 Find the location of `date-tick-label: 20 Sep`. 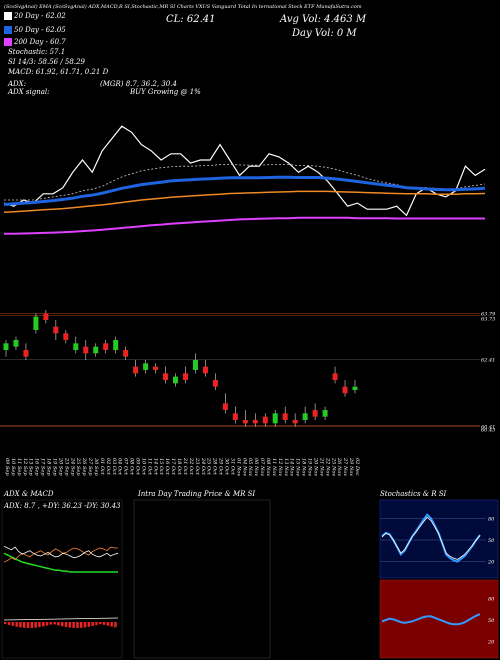

date-tick-label: 20 Sep is located at coordinates (60, 466).